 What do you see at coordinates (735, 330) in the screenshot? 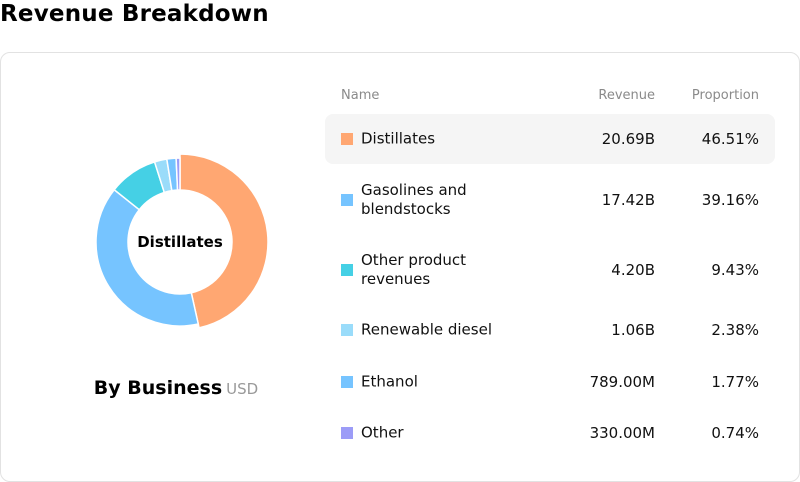
I see `row-proportion: 2.38%` at bounding box center [735, 330].